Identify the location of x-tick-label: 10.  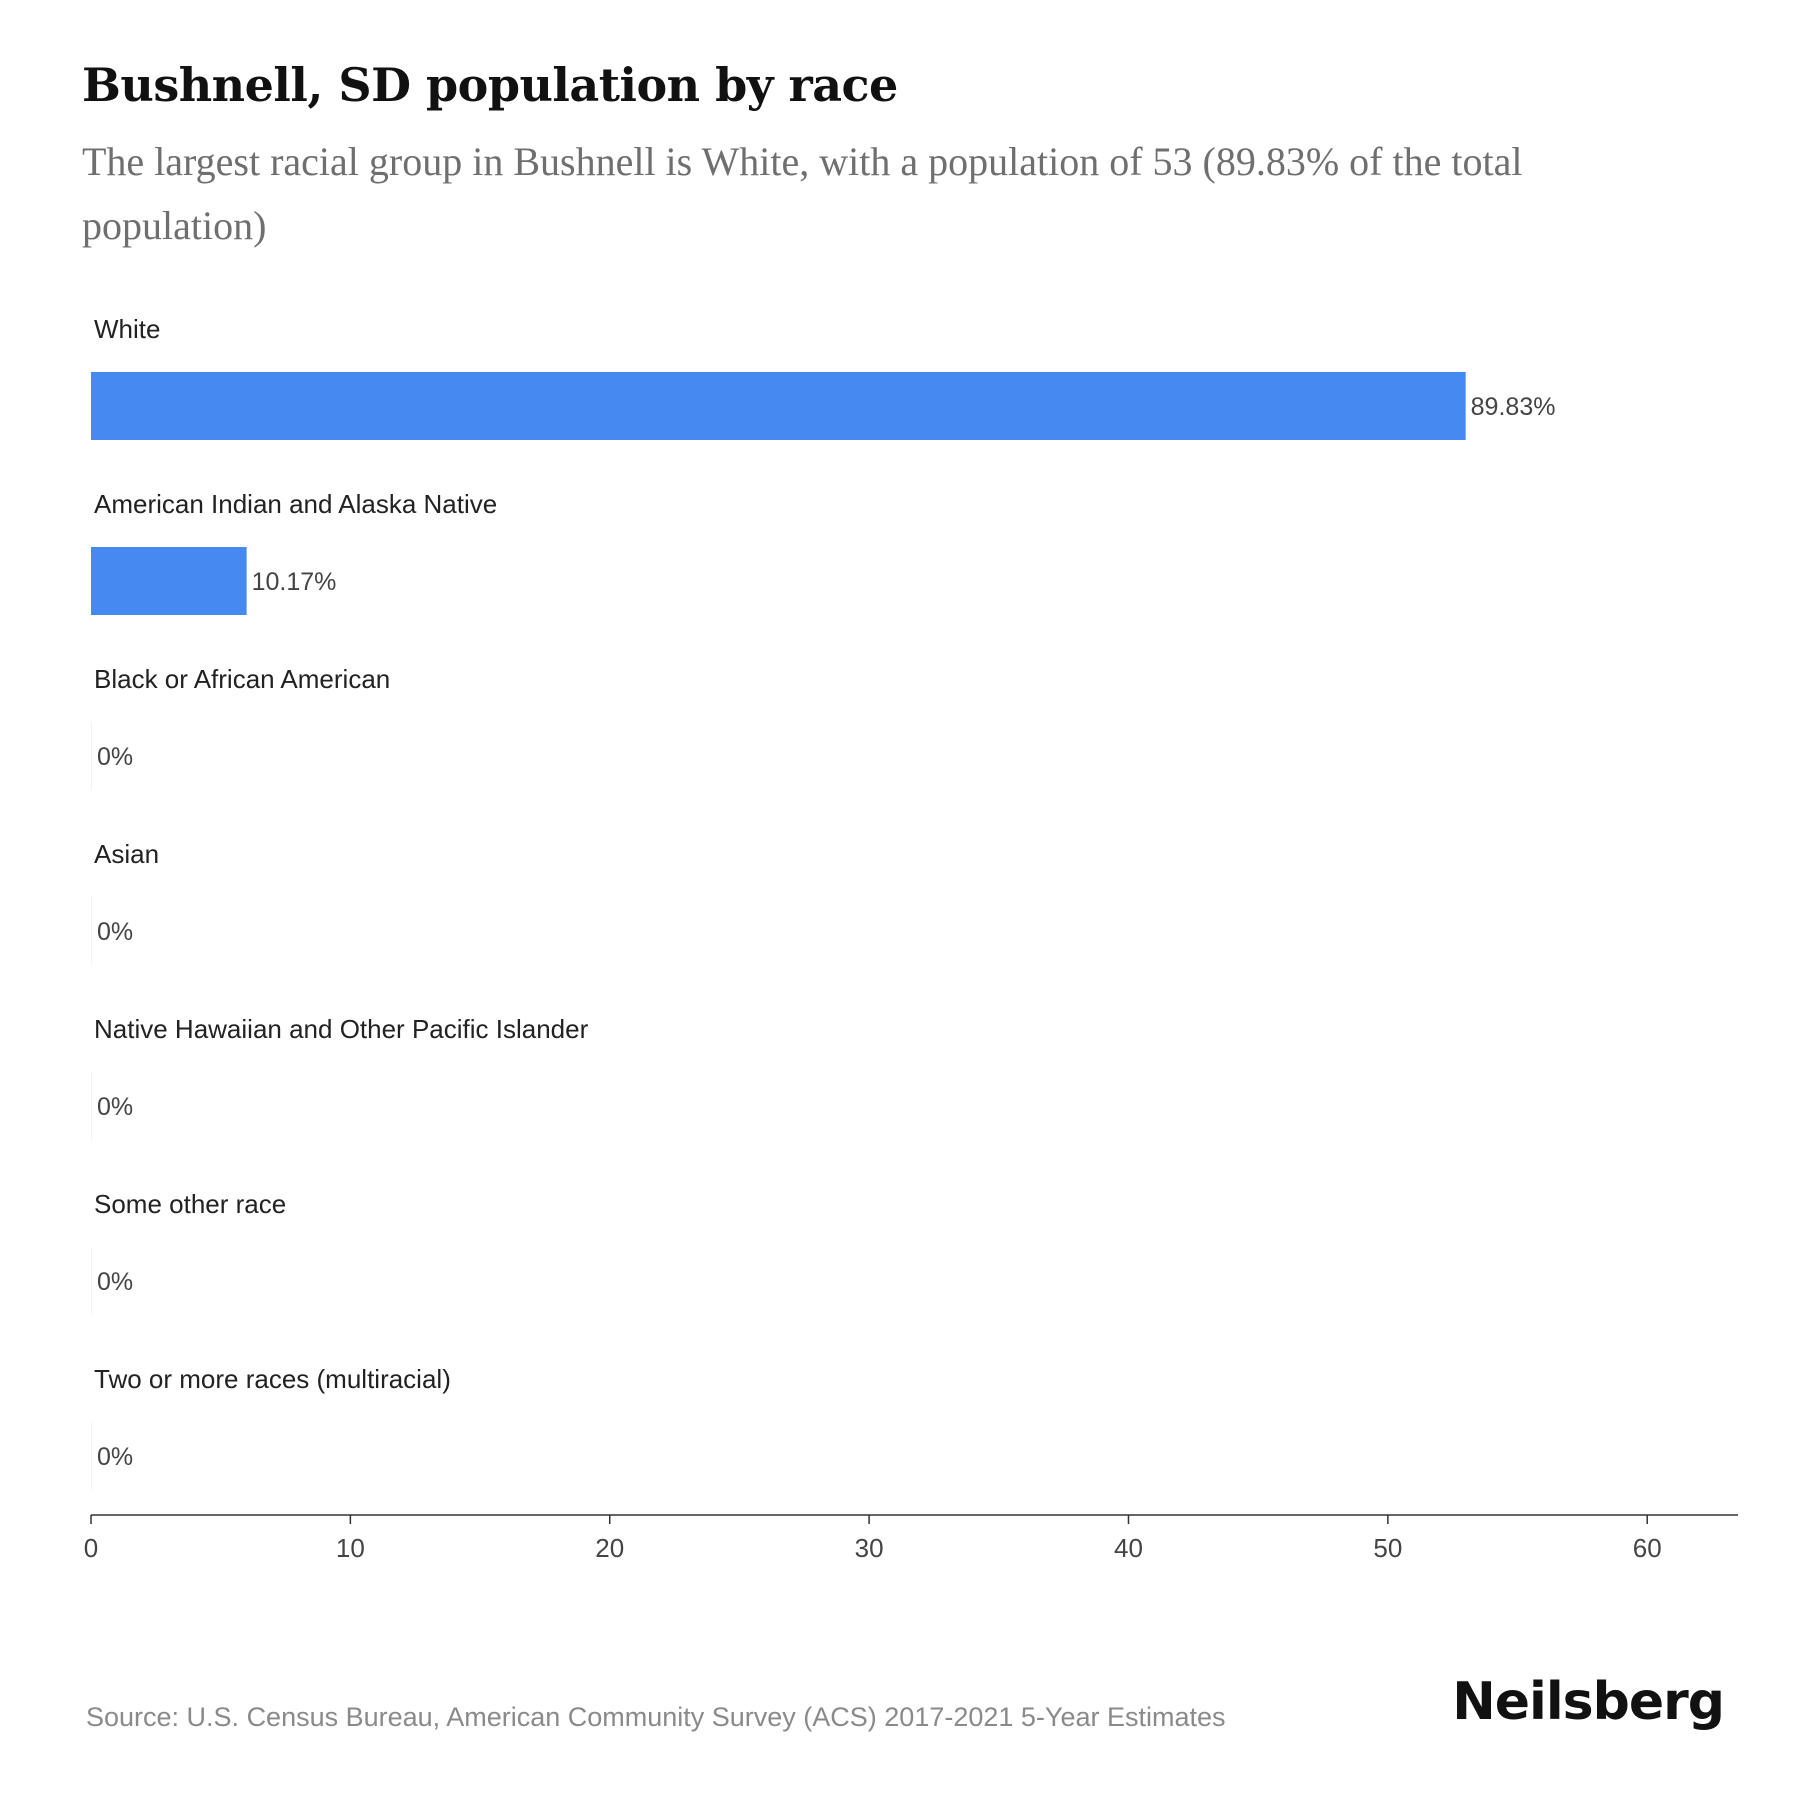
(350, 1548).